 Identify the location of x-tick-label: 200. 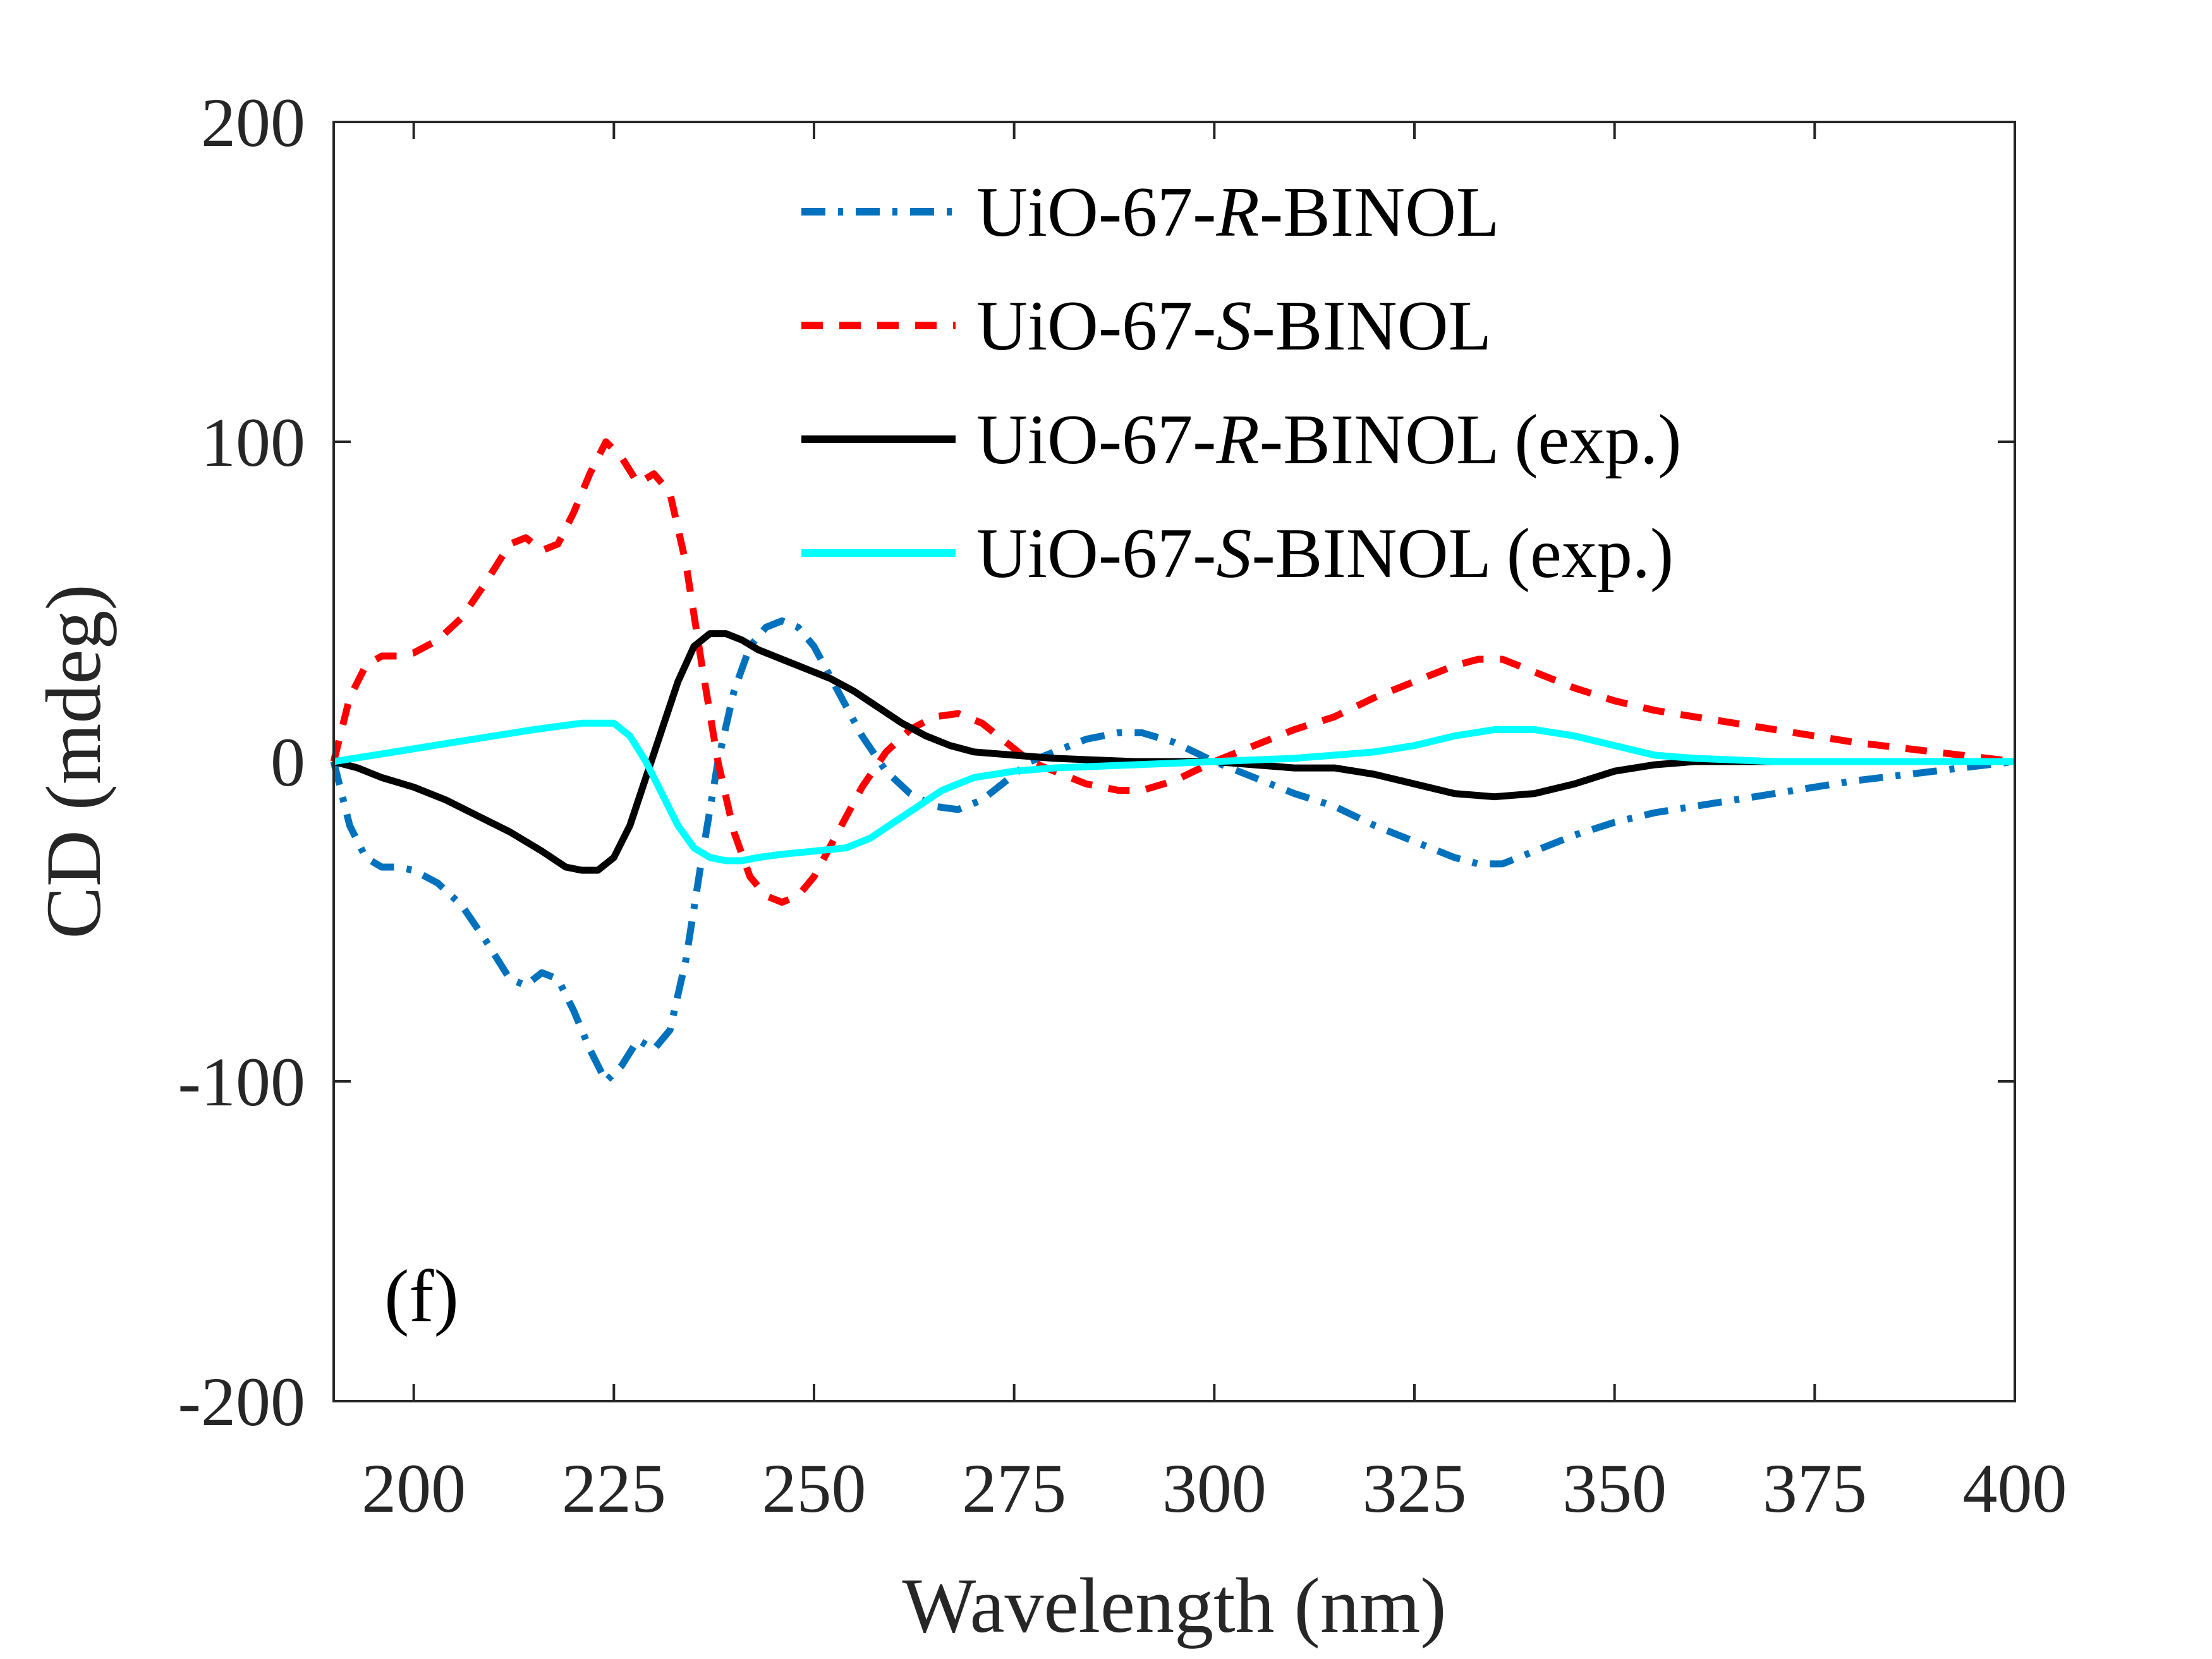
(414, 1488).